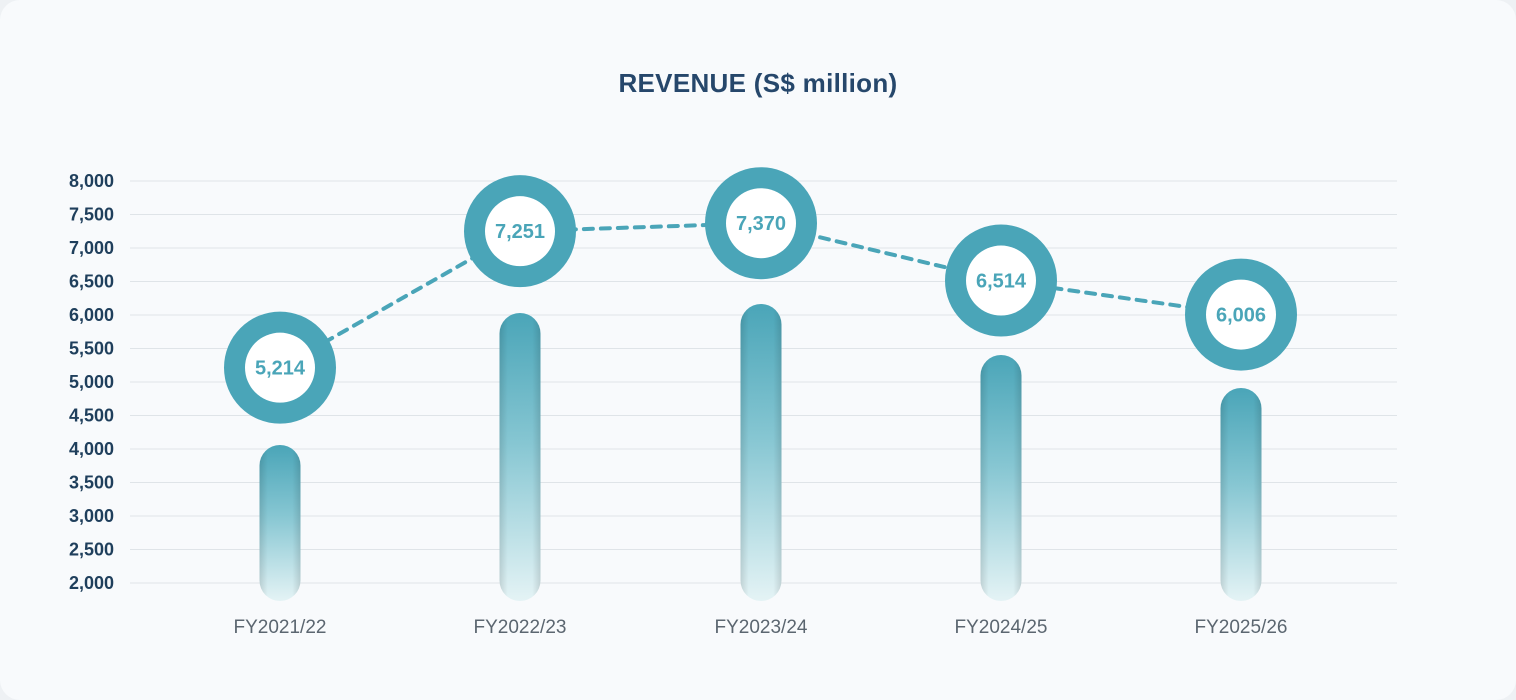 The height and width of the screenshot is (700, 1516). I want to click on value-marker: 6,514, so click(1001, 280).